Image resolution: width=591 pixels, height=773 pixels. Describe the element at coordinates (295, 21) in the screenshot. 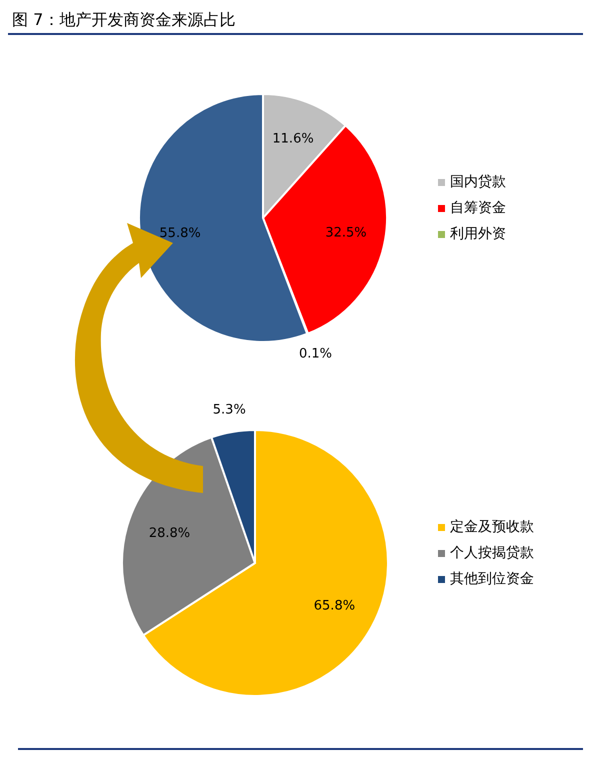

I see `chart-title: 图 7：地产开发商资金来源占比` at that location.